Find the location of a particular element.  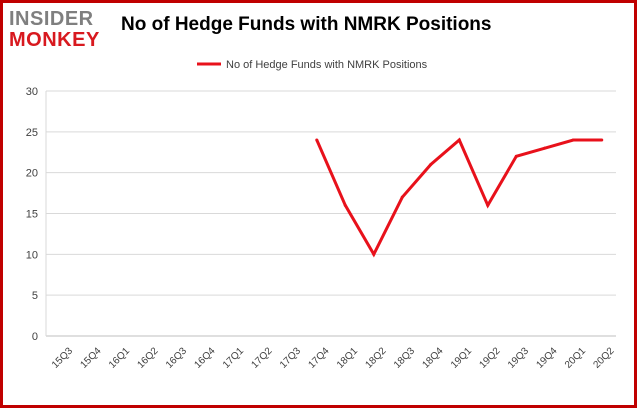

legend-label: No of Hedge Funds with NMRK Positions is located at coordinates (327, 65).